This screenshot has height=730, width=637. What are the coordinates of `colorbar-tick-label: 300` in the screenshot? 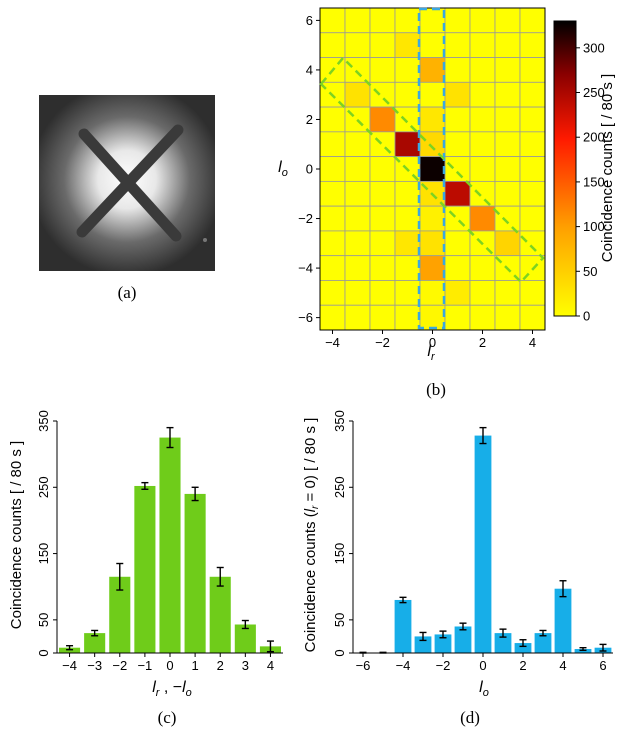 It's located at (594, 47).